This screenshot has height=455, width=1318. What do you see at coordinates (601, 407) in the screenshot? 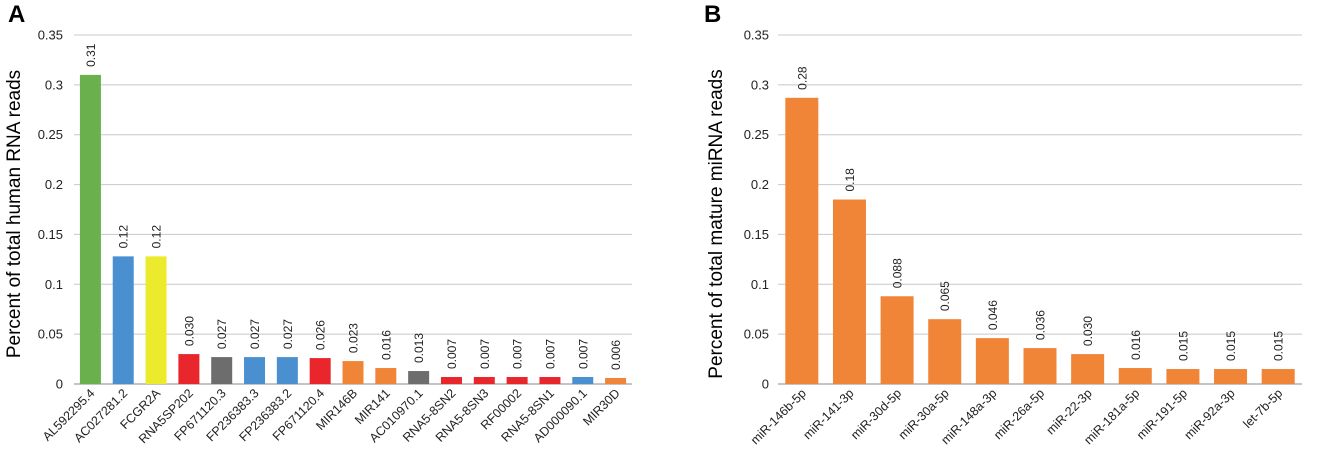
I see `panel-a-x-tick-label: MIR30D` at bounding box center [601, 407].